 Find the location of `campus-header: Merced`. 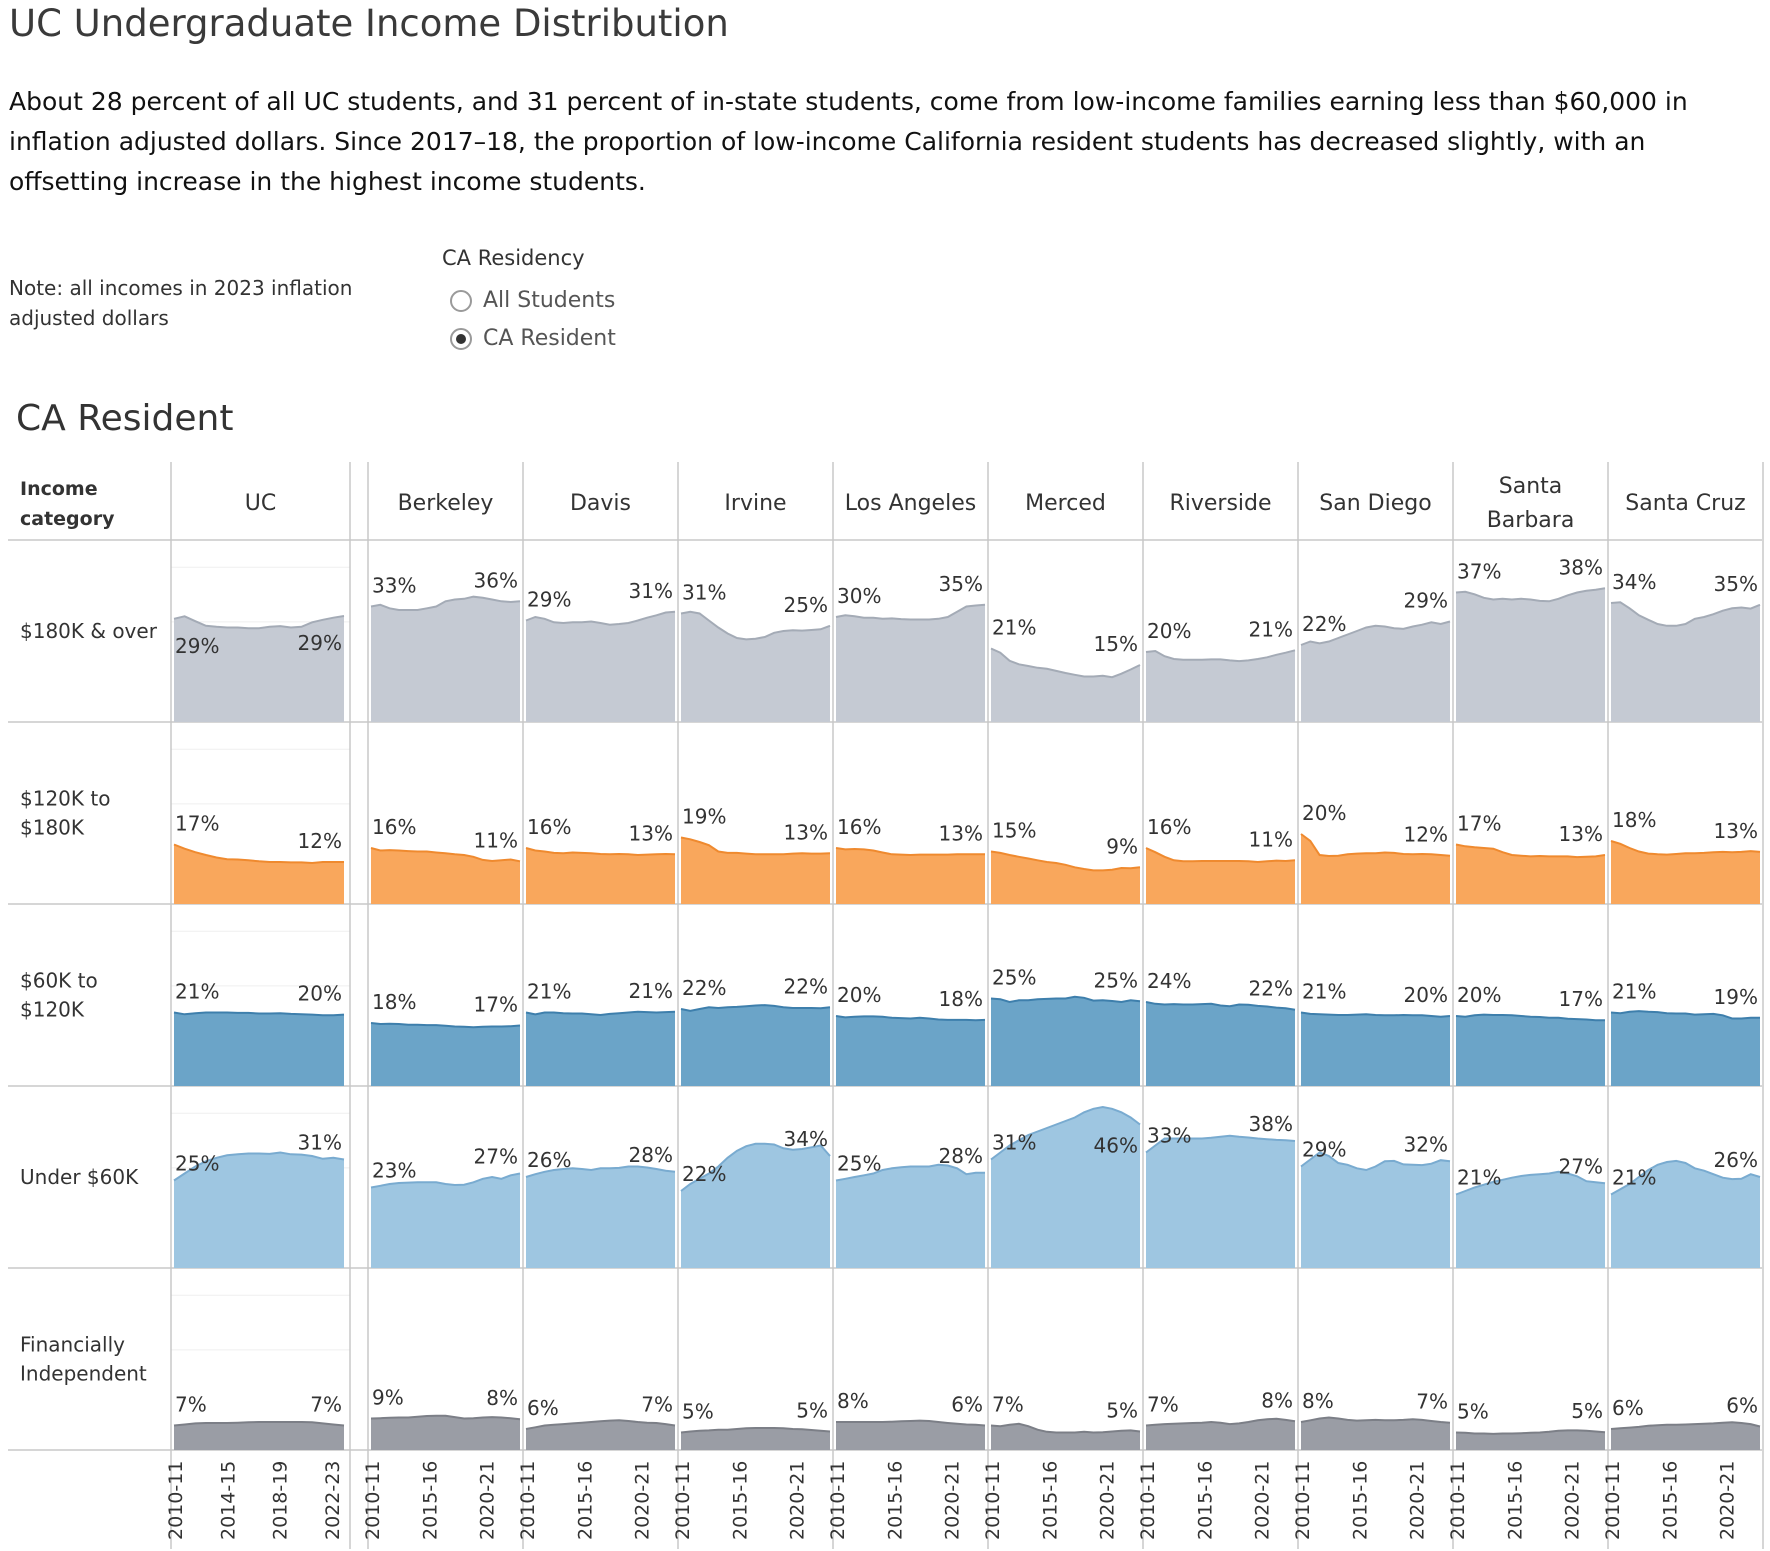

campus-header: Merced is located at coordinates (1065, 503).